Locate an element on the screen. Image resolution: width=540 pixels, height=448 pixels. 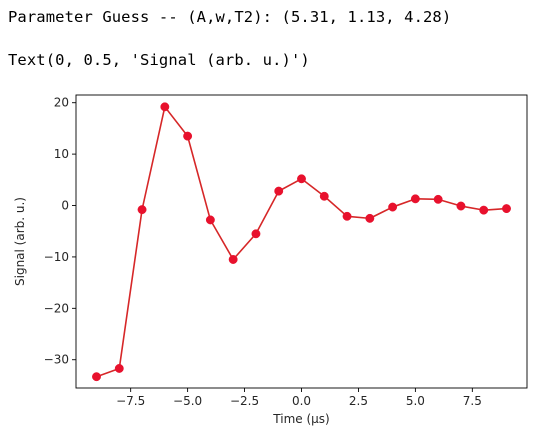
y-axis-label: Signal (arb. u.) is located at coordinates (20, 241).